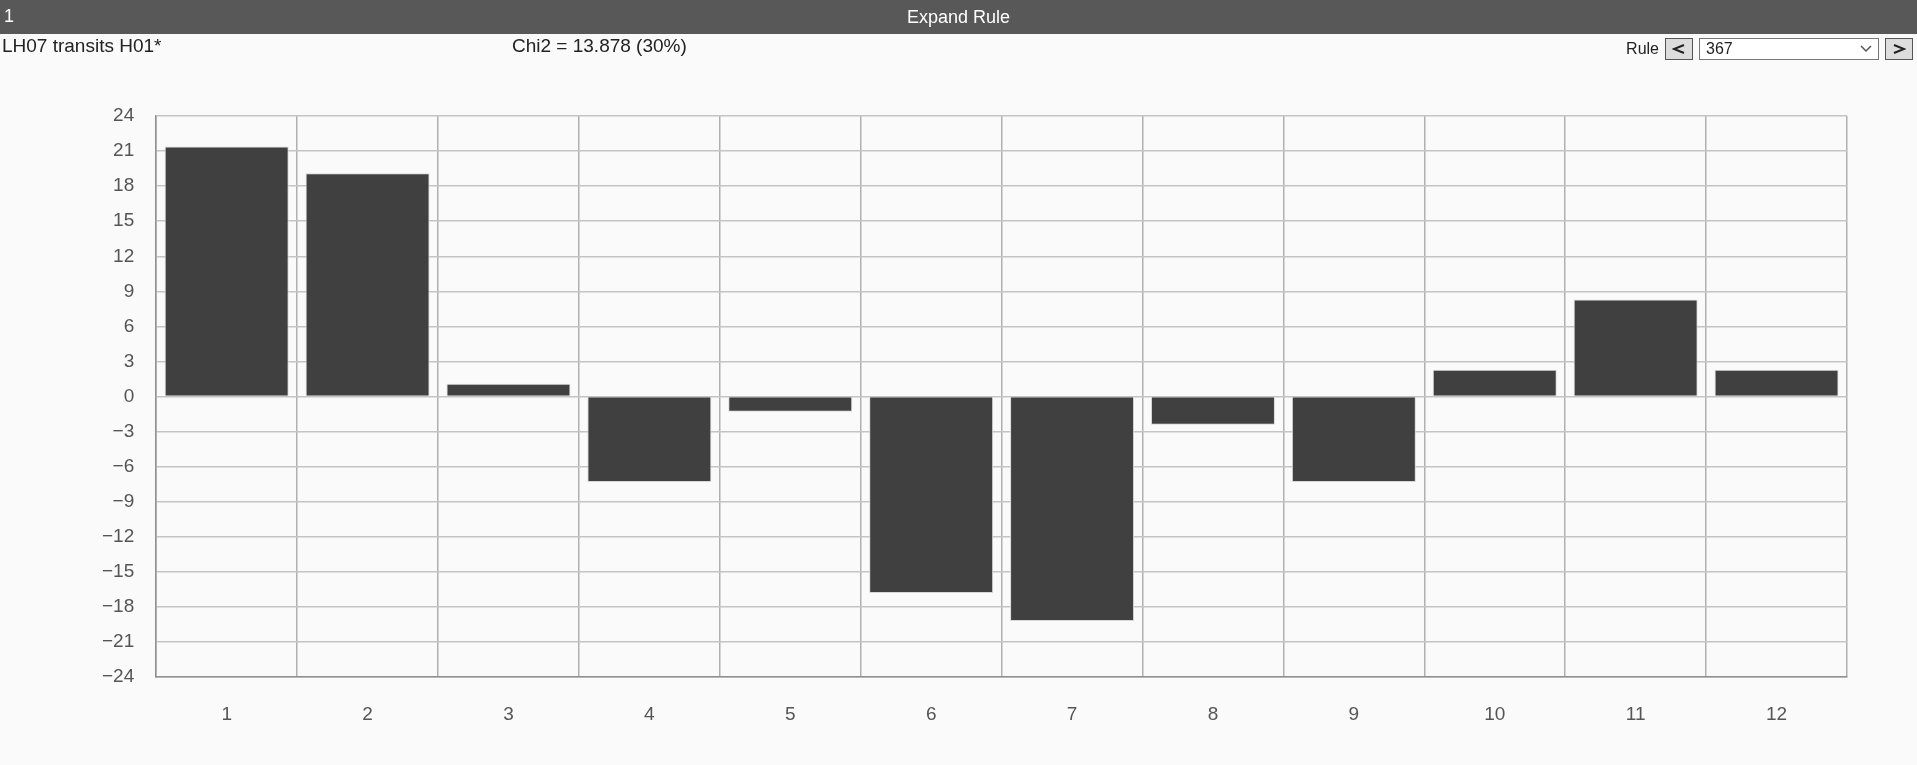 The height and width of the screenshot is (765, 1917). I want to click on chart-title: Expand Rule, so click(958, 17).